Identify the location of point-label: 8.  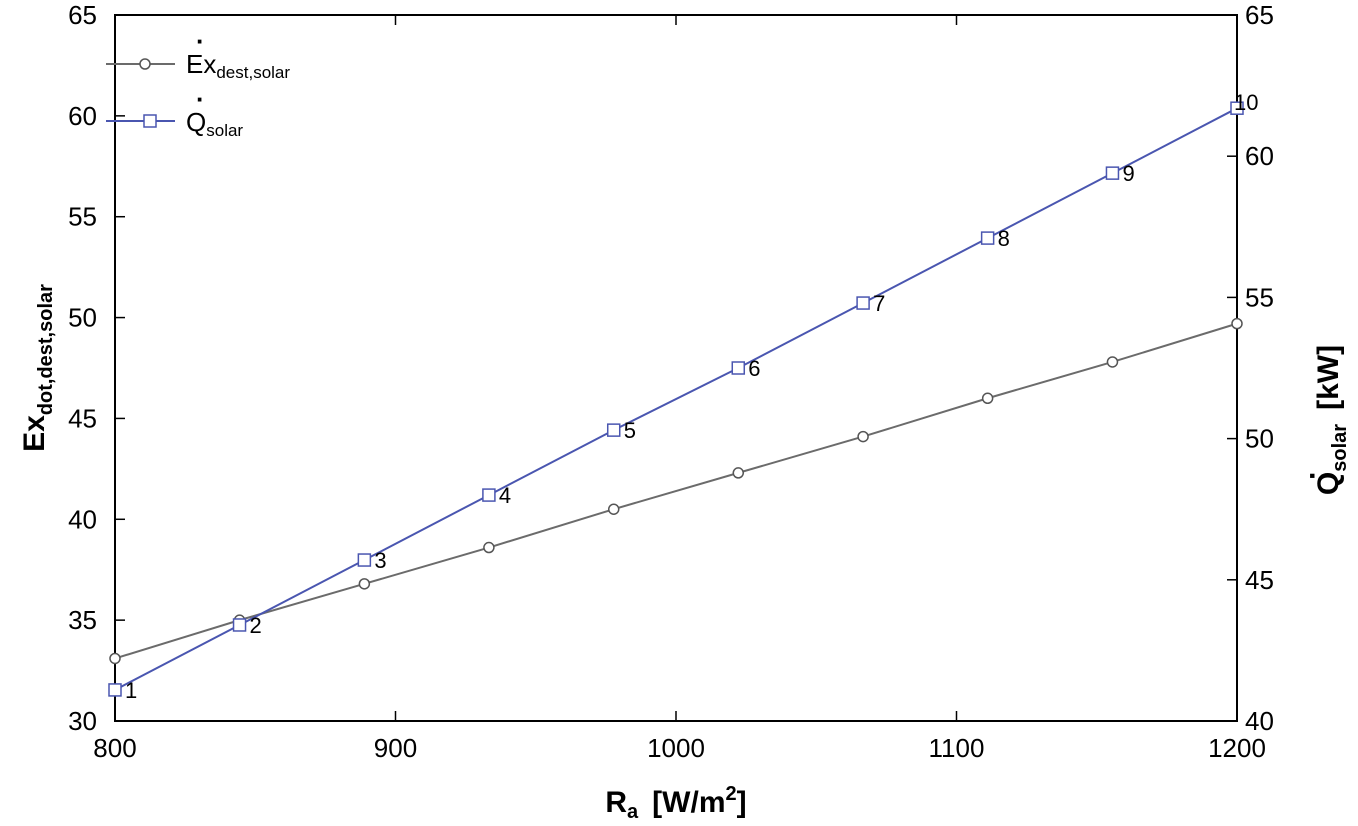
(1004, 238).